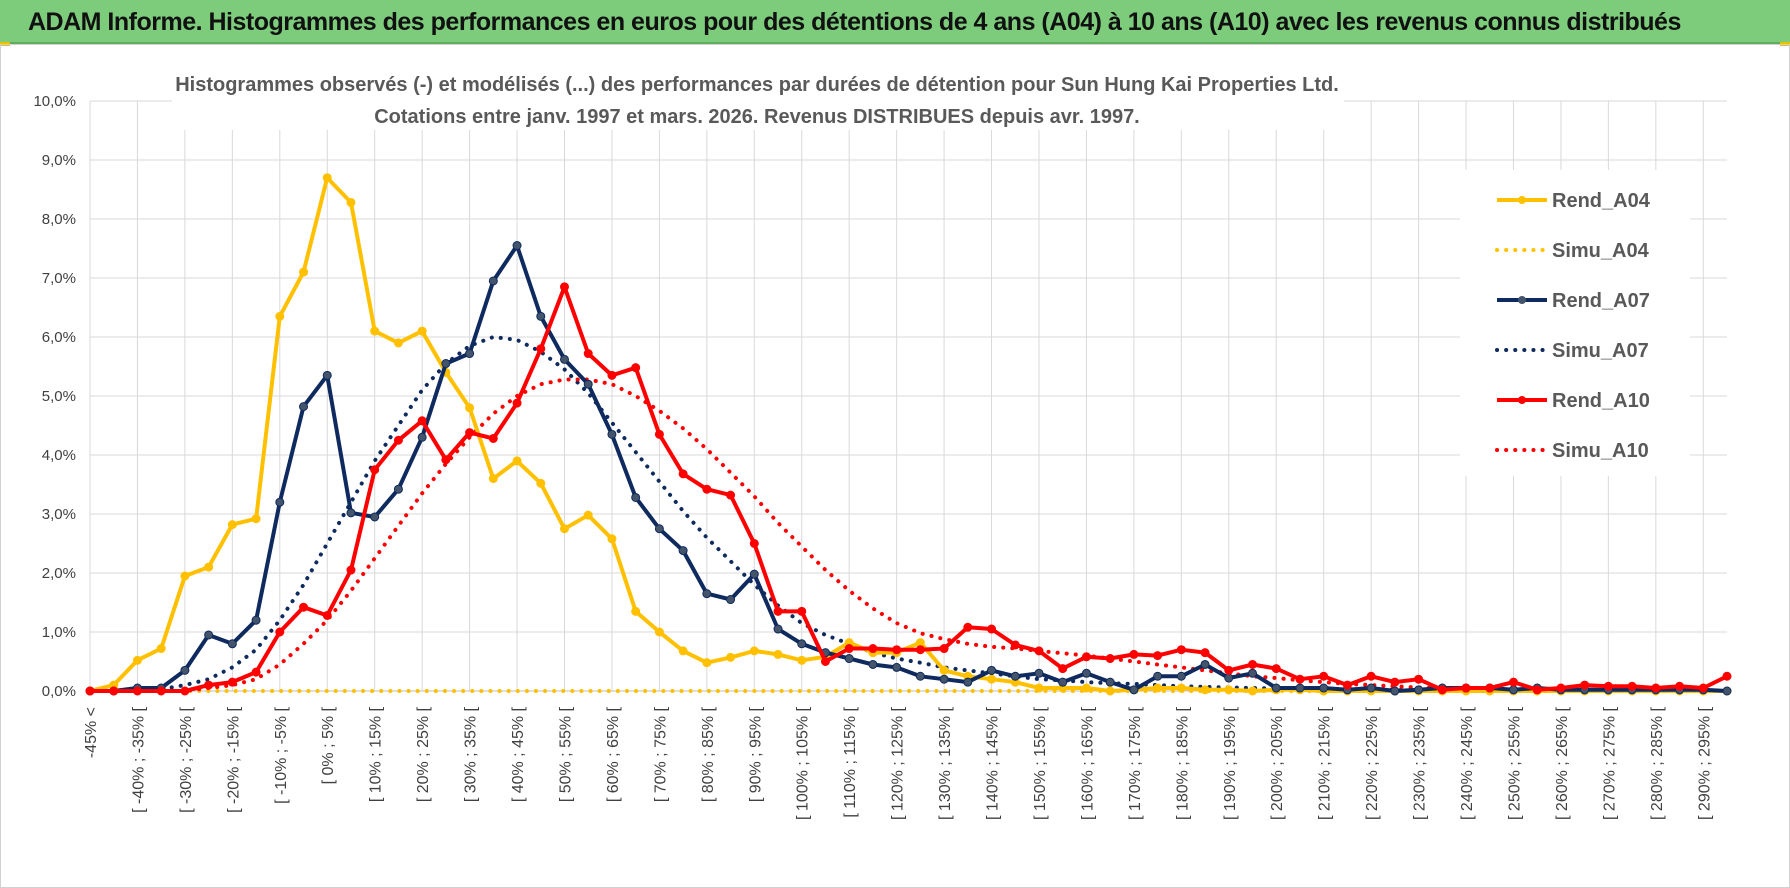 The image size is (1790, 888). What do you see at coordinates (233, 759) in the screenshot?
I see `x-tick-label: [ -20% ; -15% [` at bounding box center [233, 759].